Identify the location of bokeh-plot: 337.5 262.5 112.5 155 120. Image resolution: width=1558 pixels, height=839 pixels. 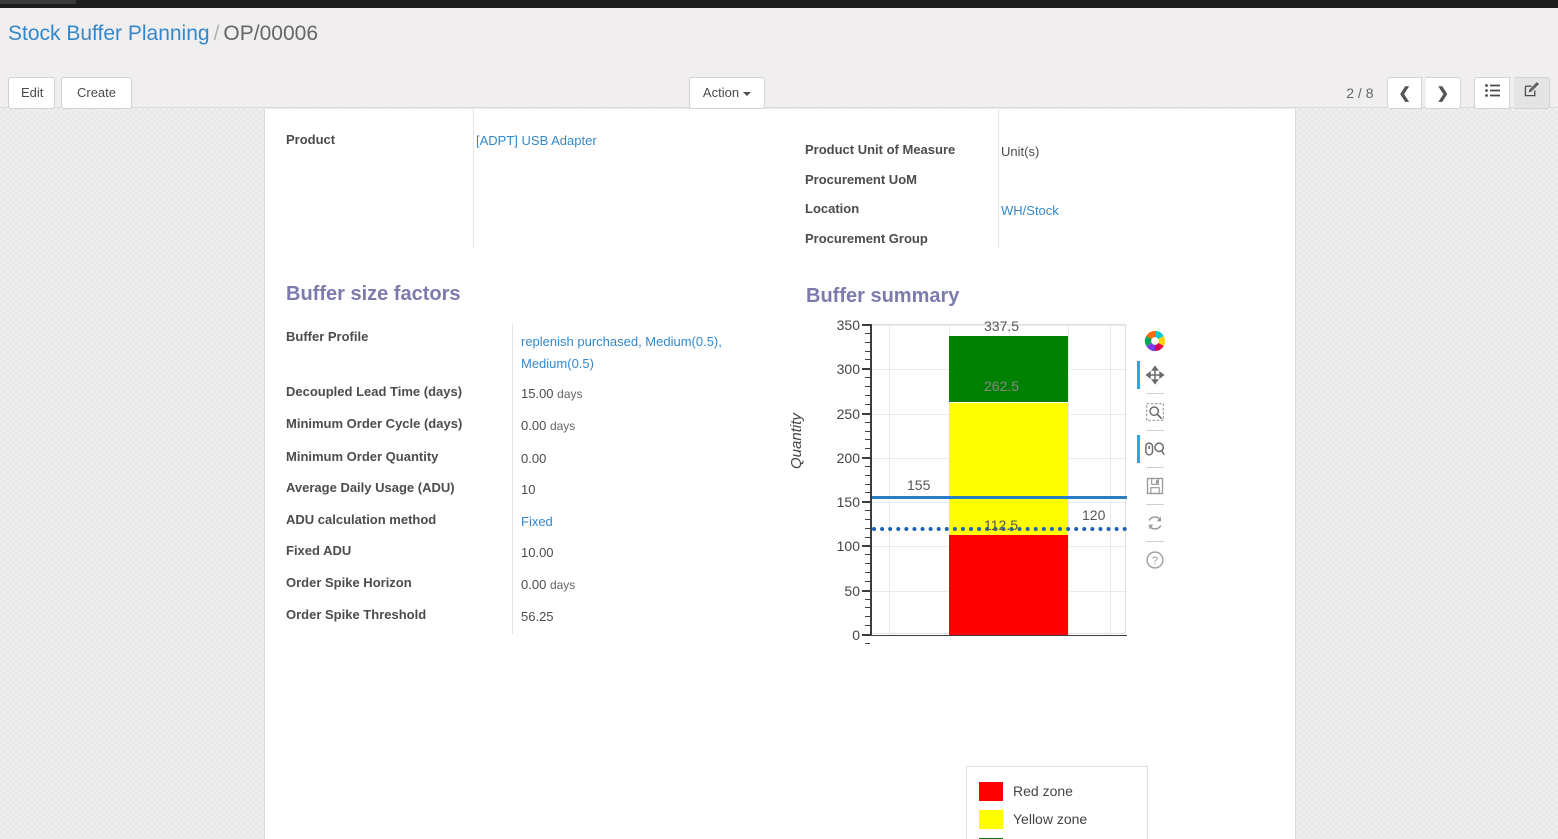
(977, 488).